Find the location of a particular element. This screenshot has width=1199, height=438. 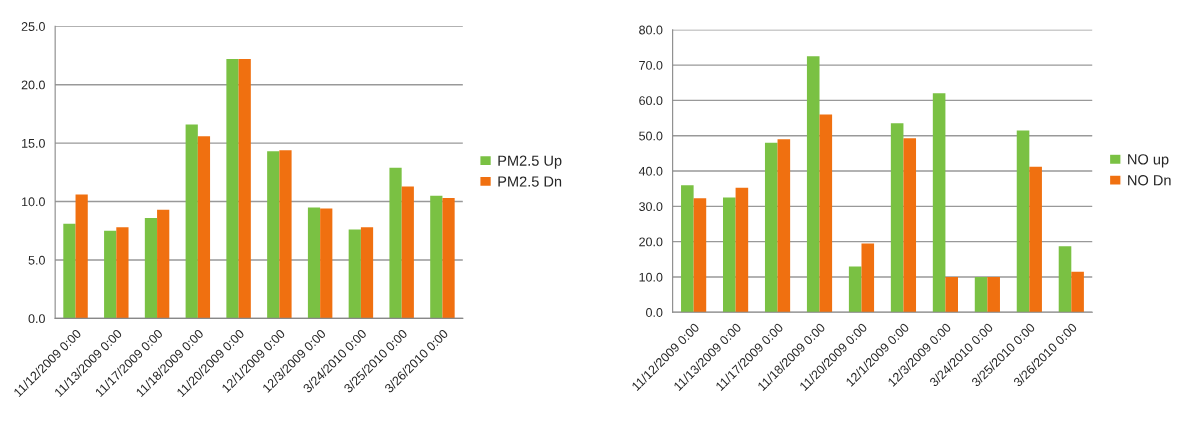

y-tick-label: 5.0 is located at coordinates (36, 260).